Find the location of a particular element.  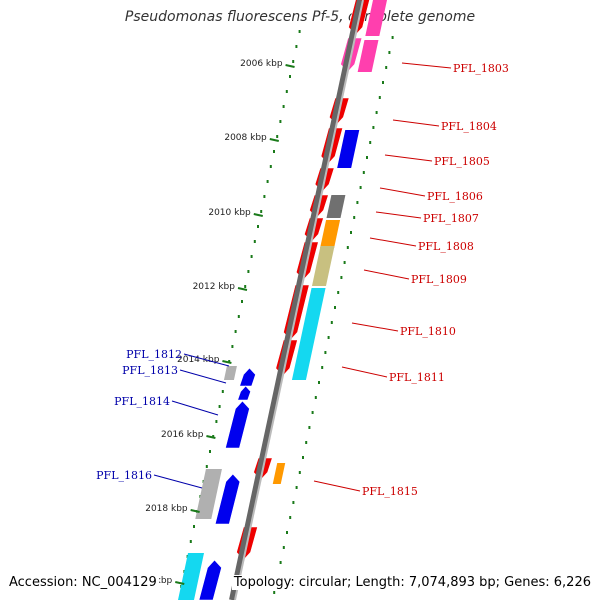

gene-label-reverse: PFL_1813 is located at coordinates (150, 370).